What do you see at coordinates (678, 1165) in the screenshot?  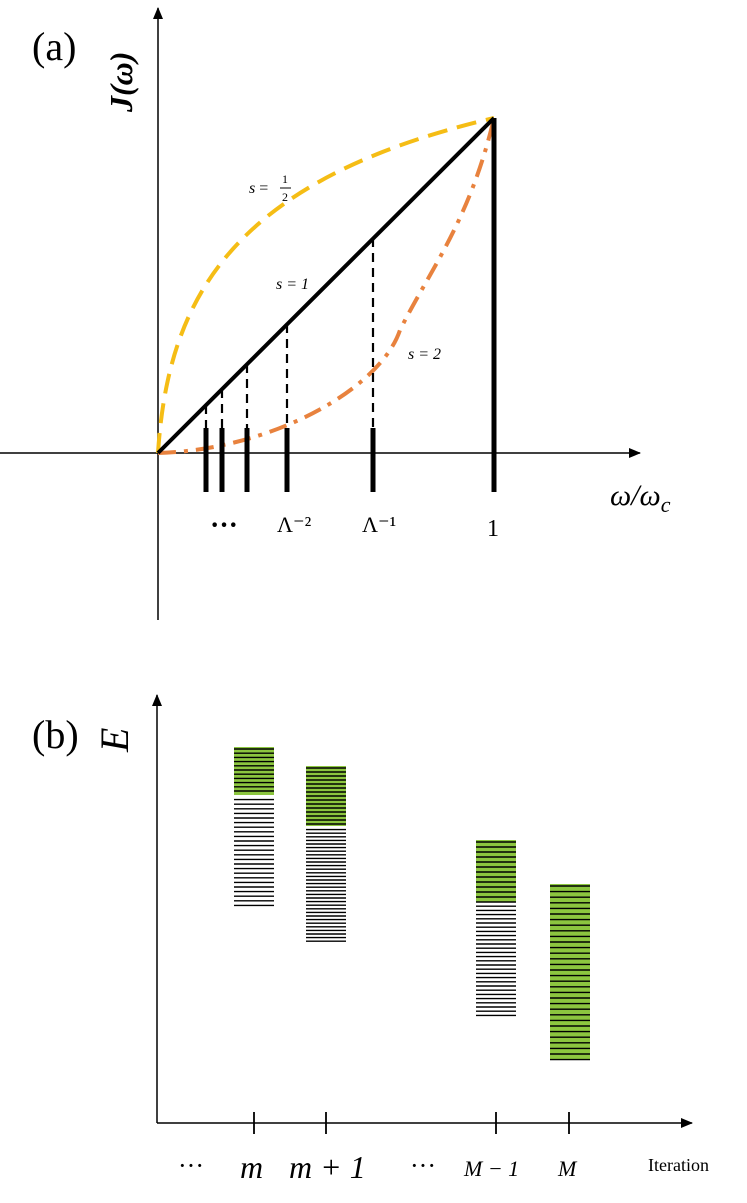 I see `x-axis-title-b: Iteration` at bounding box center [678, 1165].